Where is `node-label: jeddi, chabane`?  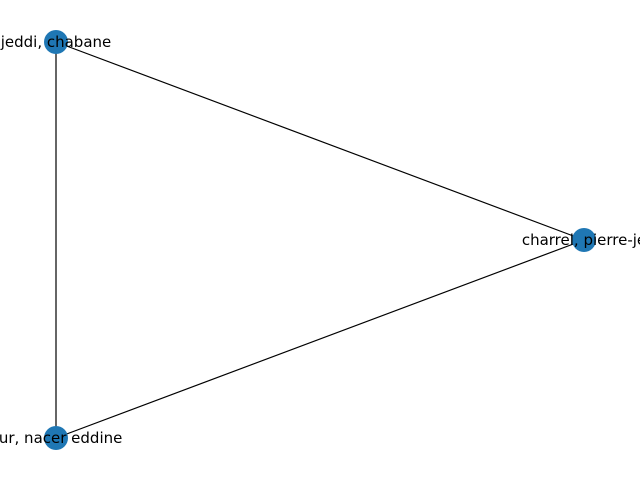
node-label: jeddi, chabane is located at coordinates (55, 42).